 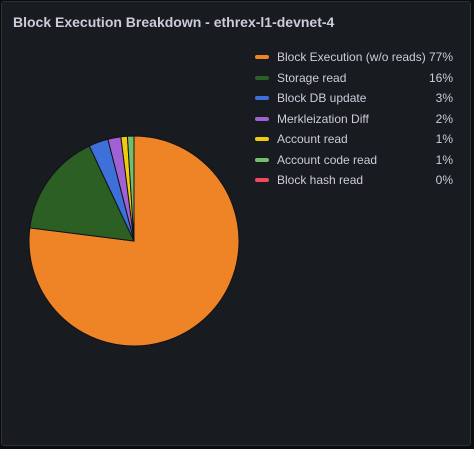 I want to click on legend-item: Storage read 16%, so click(x=357, y=81).